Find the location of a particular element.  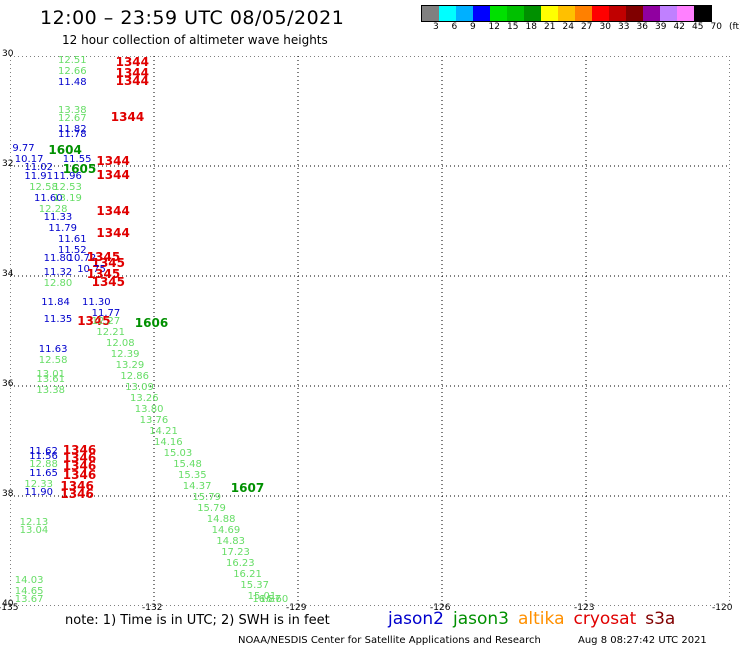

wave-height-label: 13.29 is located at coordinates (130, 366).